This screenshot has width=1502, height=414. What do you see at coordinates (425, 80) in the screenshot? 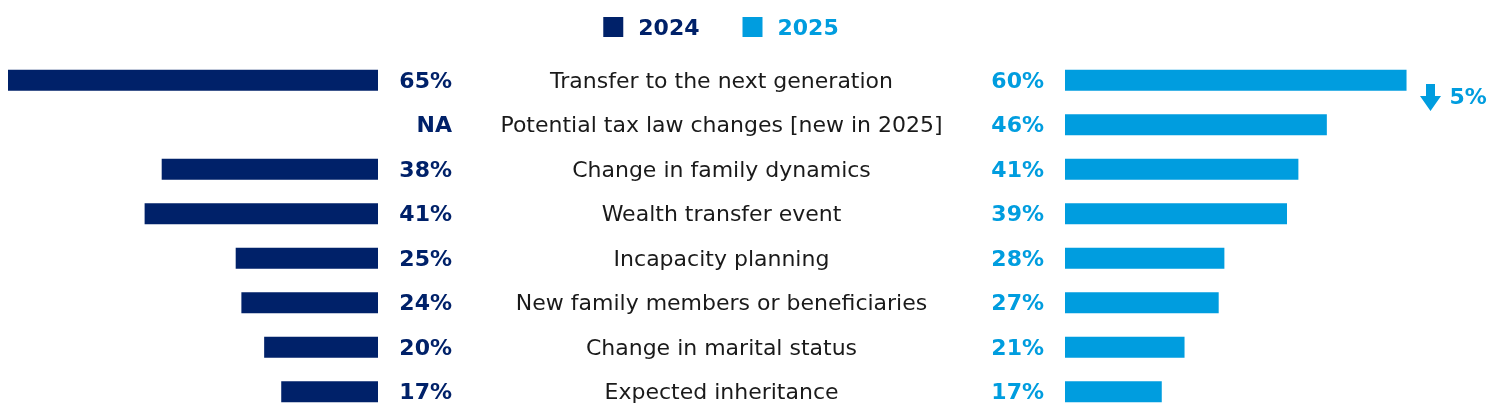
I see `data-label: 65%` at bounding box center [425, 80].